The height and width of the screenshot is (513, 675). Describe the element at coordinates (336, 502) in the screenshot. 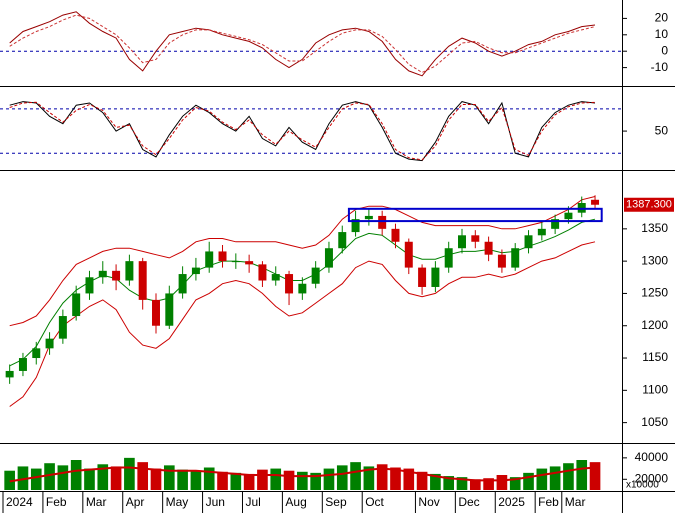

I see `x-tick-label: Sep` at that location.